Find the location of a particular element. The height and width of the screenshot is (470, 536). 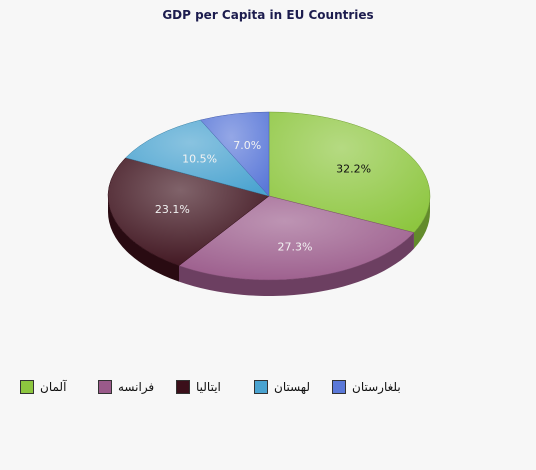

legend-label-italy: ایتالیا is located at coordinates (208, 387).